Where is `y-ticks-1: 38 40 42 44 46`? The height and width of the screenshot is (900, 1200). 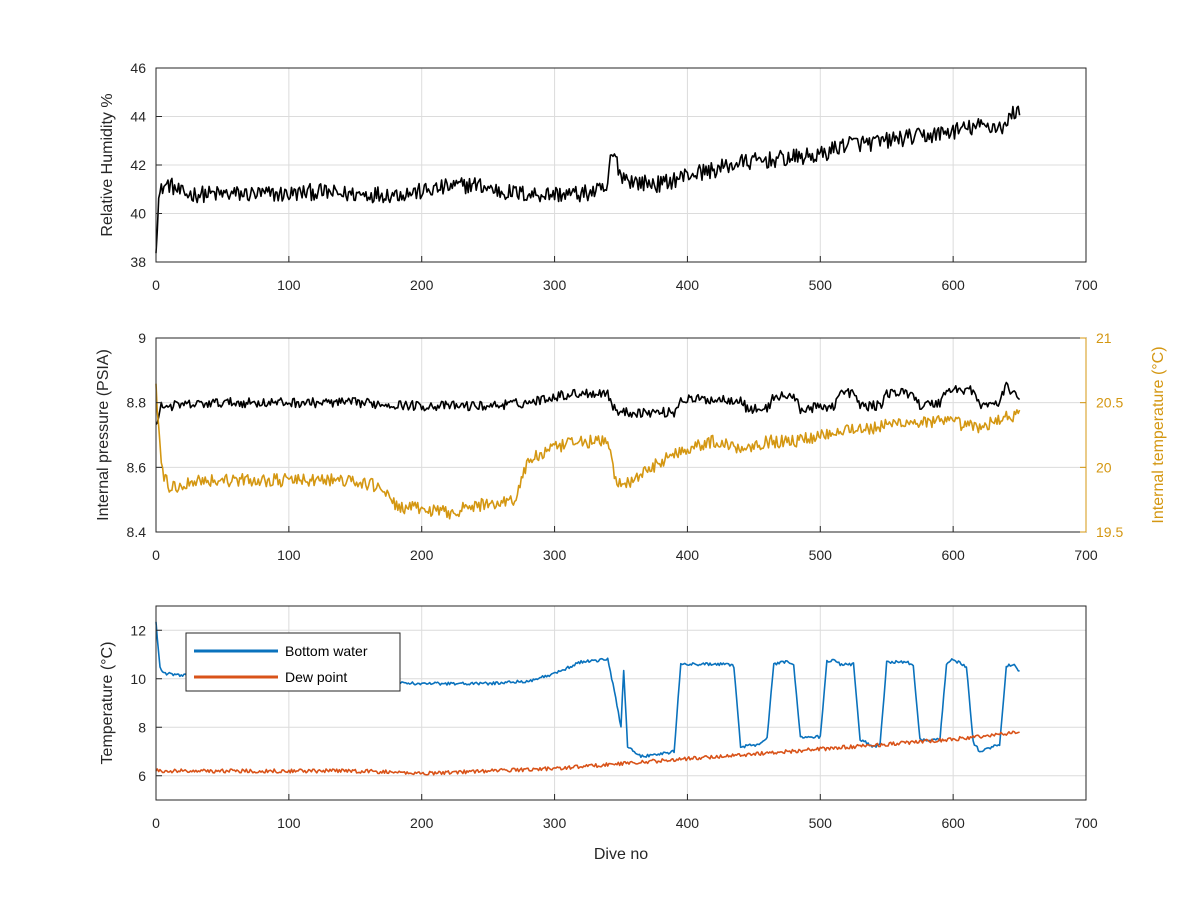 y-ticks-1: 38 40 42 44 46 is located at coordinates (146, 165).